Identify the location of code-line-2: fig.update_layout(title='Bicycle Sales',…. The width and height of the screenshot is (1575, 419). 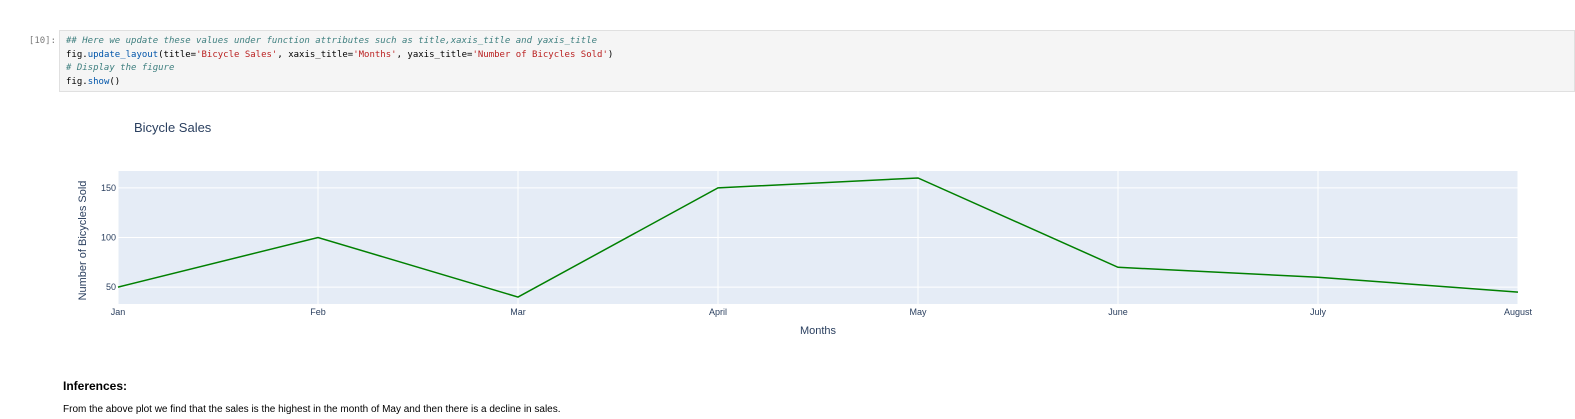
(340, 54).